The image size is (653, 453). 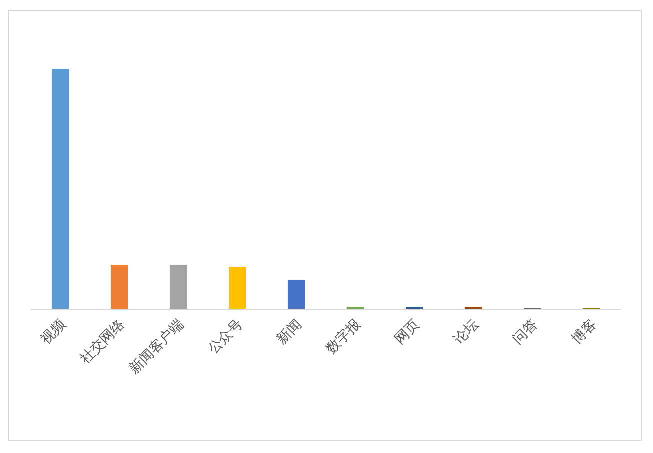 What do you see at coordinates (102, 342) in the screenshot?
I see `x-tick-label: 社交网络` at bounding box center [102, 342].